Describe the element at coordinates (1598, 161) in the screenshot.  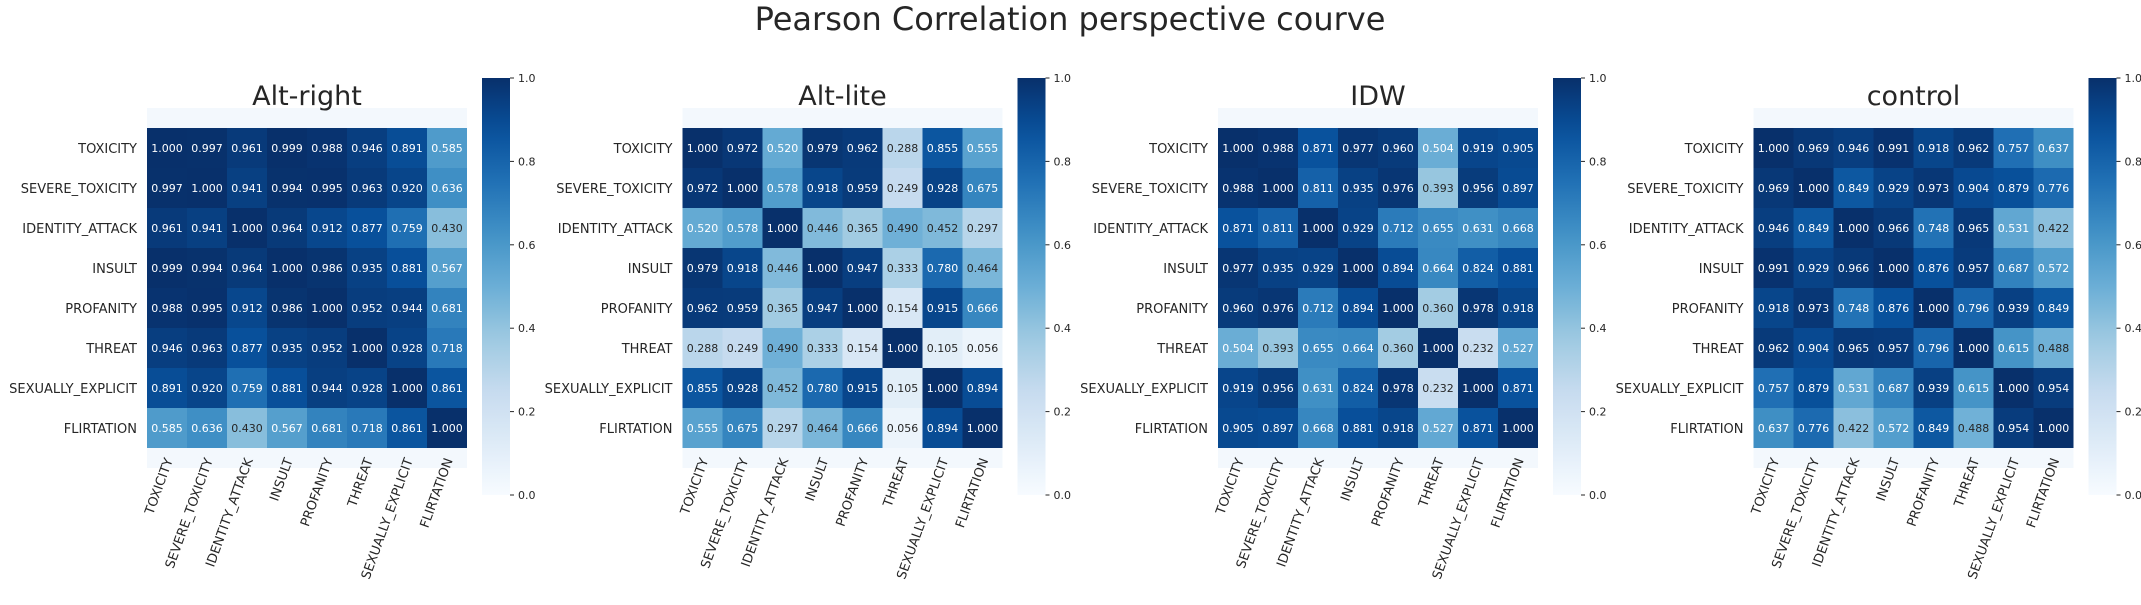
I see `colorbar-tick-label: 0.8` at that location.